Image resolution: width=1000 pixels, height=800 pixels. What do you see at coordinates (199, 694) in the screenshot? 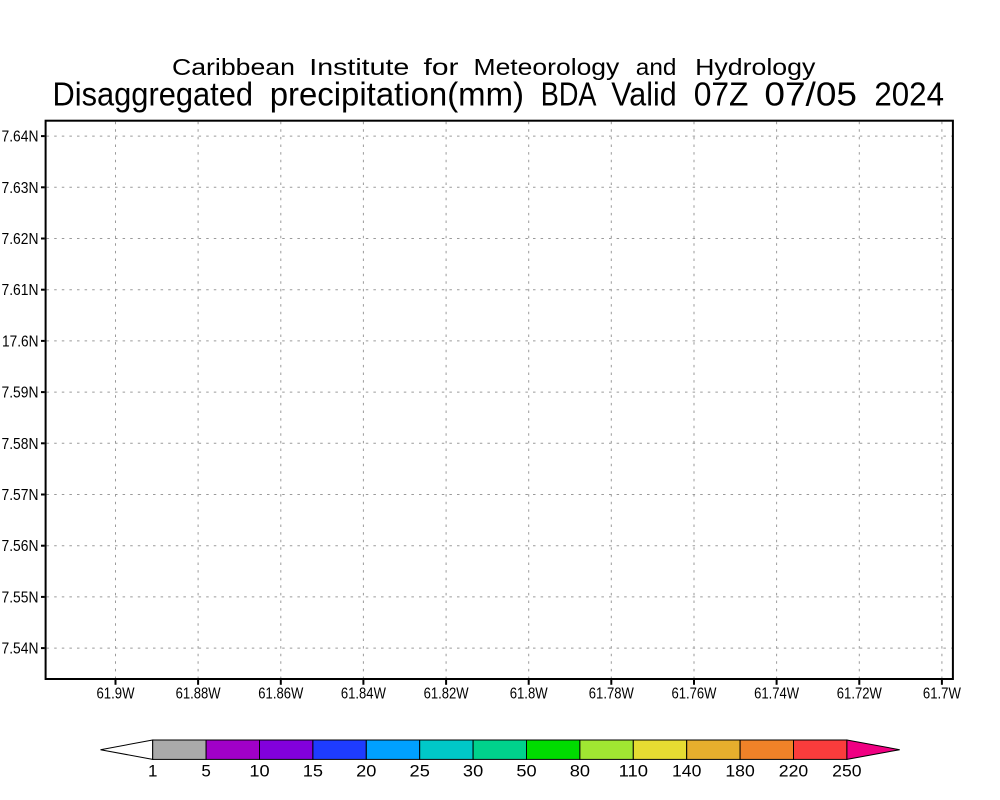
I see `svg-text: 61.88W` at bounding box center [199, 694].